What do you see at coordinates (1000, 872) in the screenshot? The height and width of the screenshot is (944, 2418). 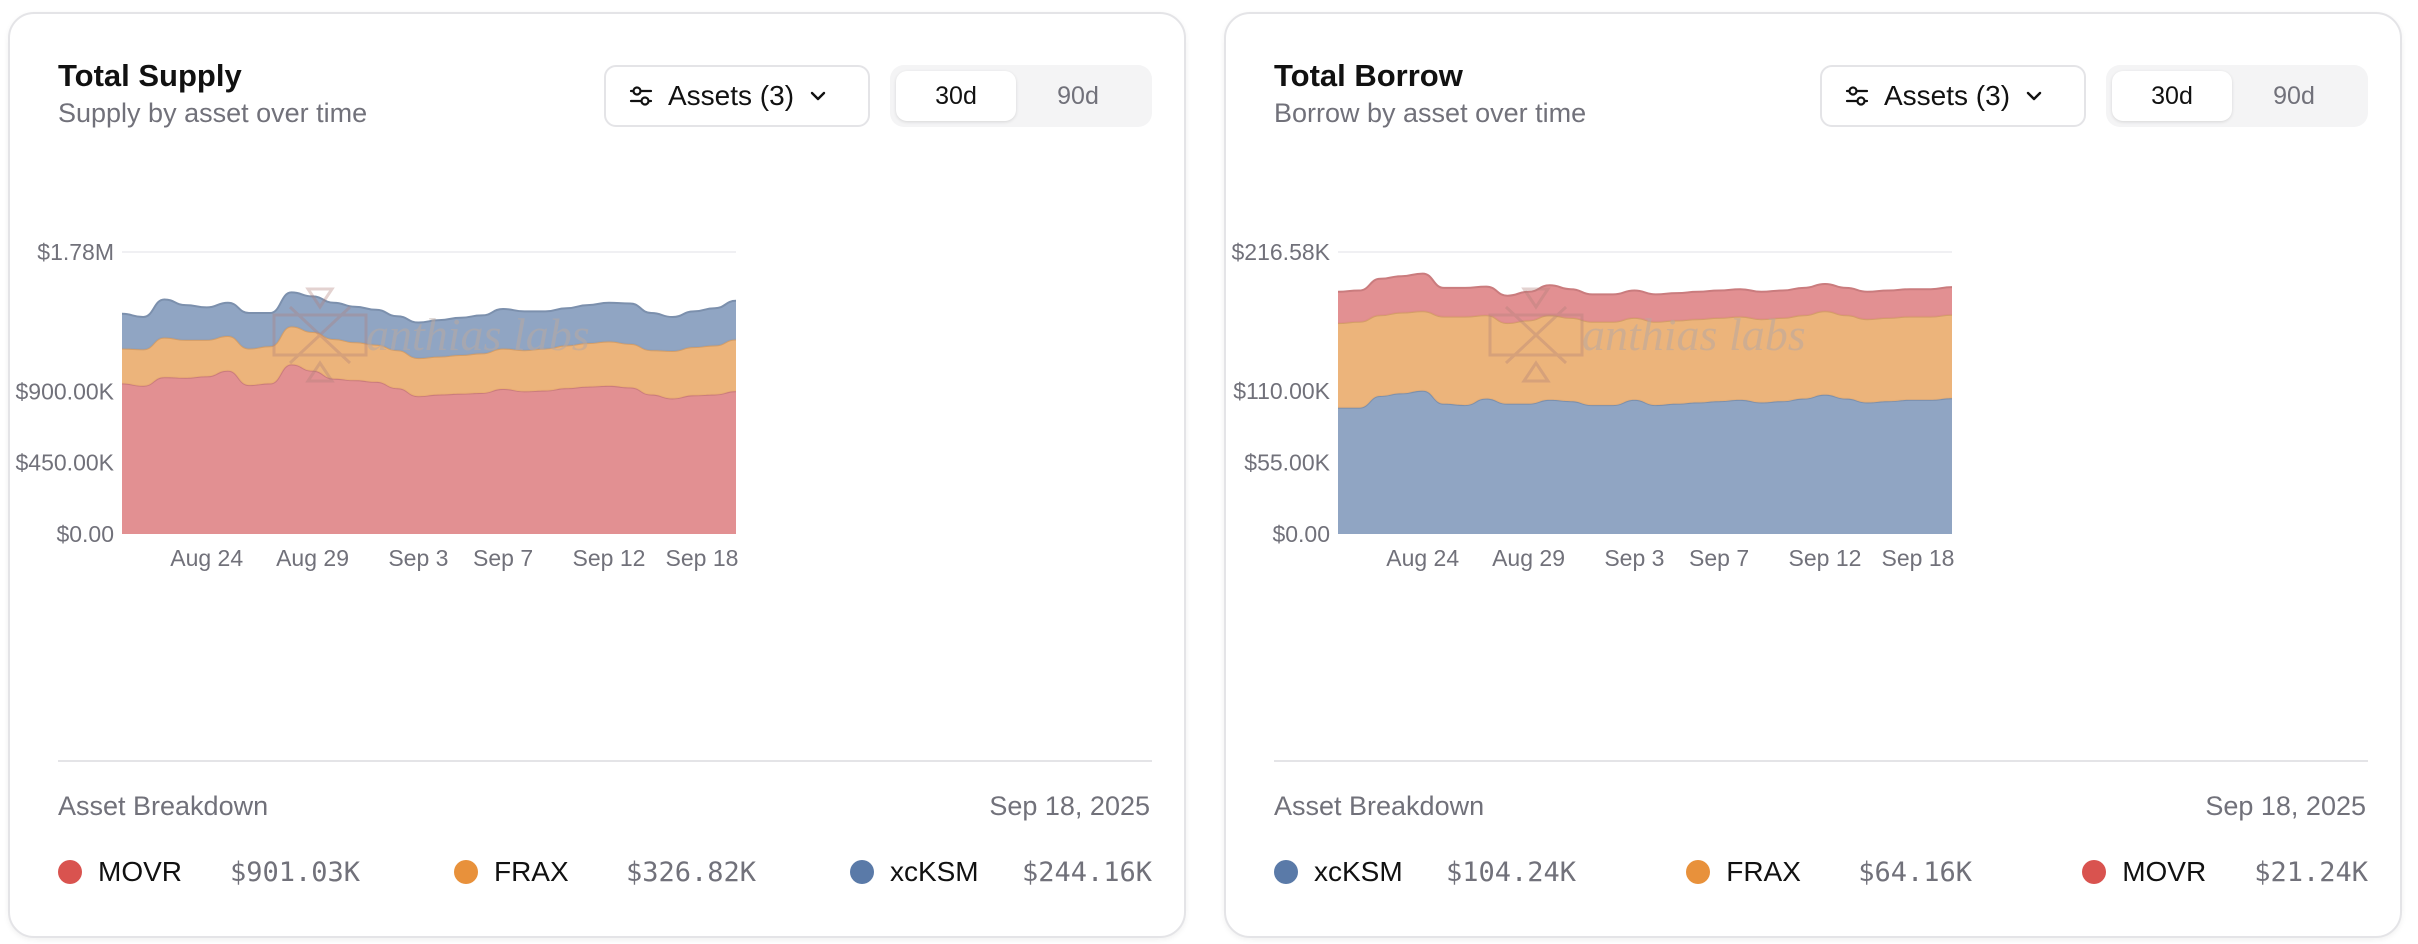 I see `legend-item-xcksm: xcKSM $244.16K` at bounding box center [1000, 872].